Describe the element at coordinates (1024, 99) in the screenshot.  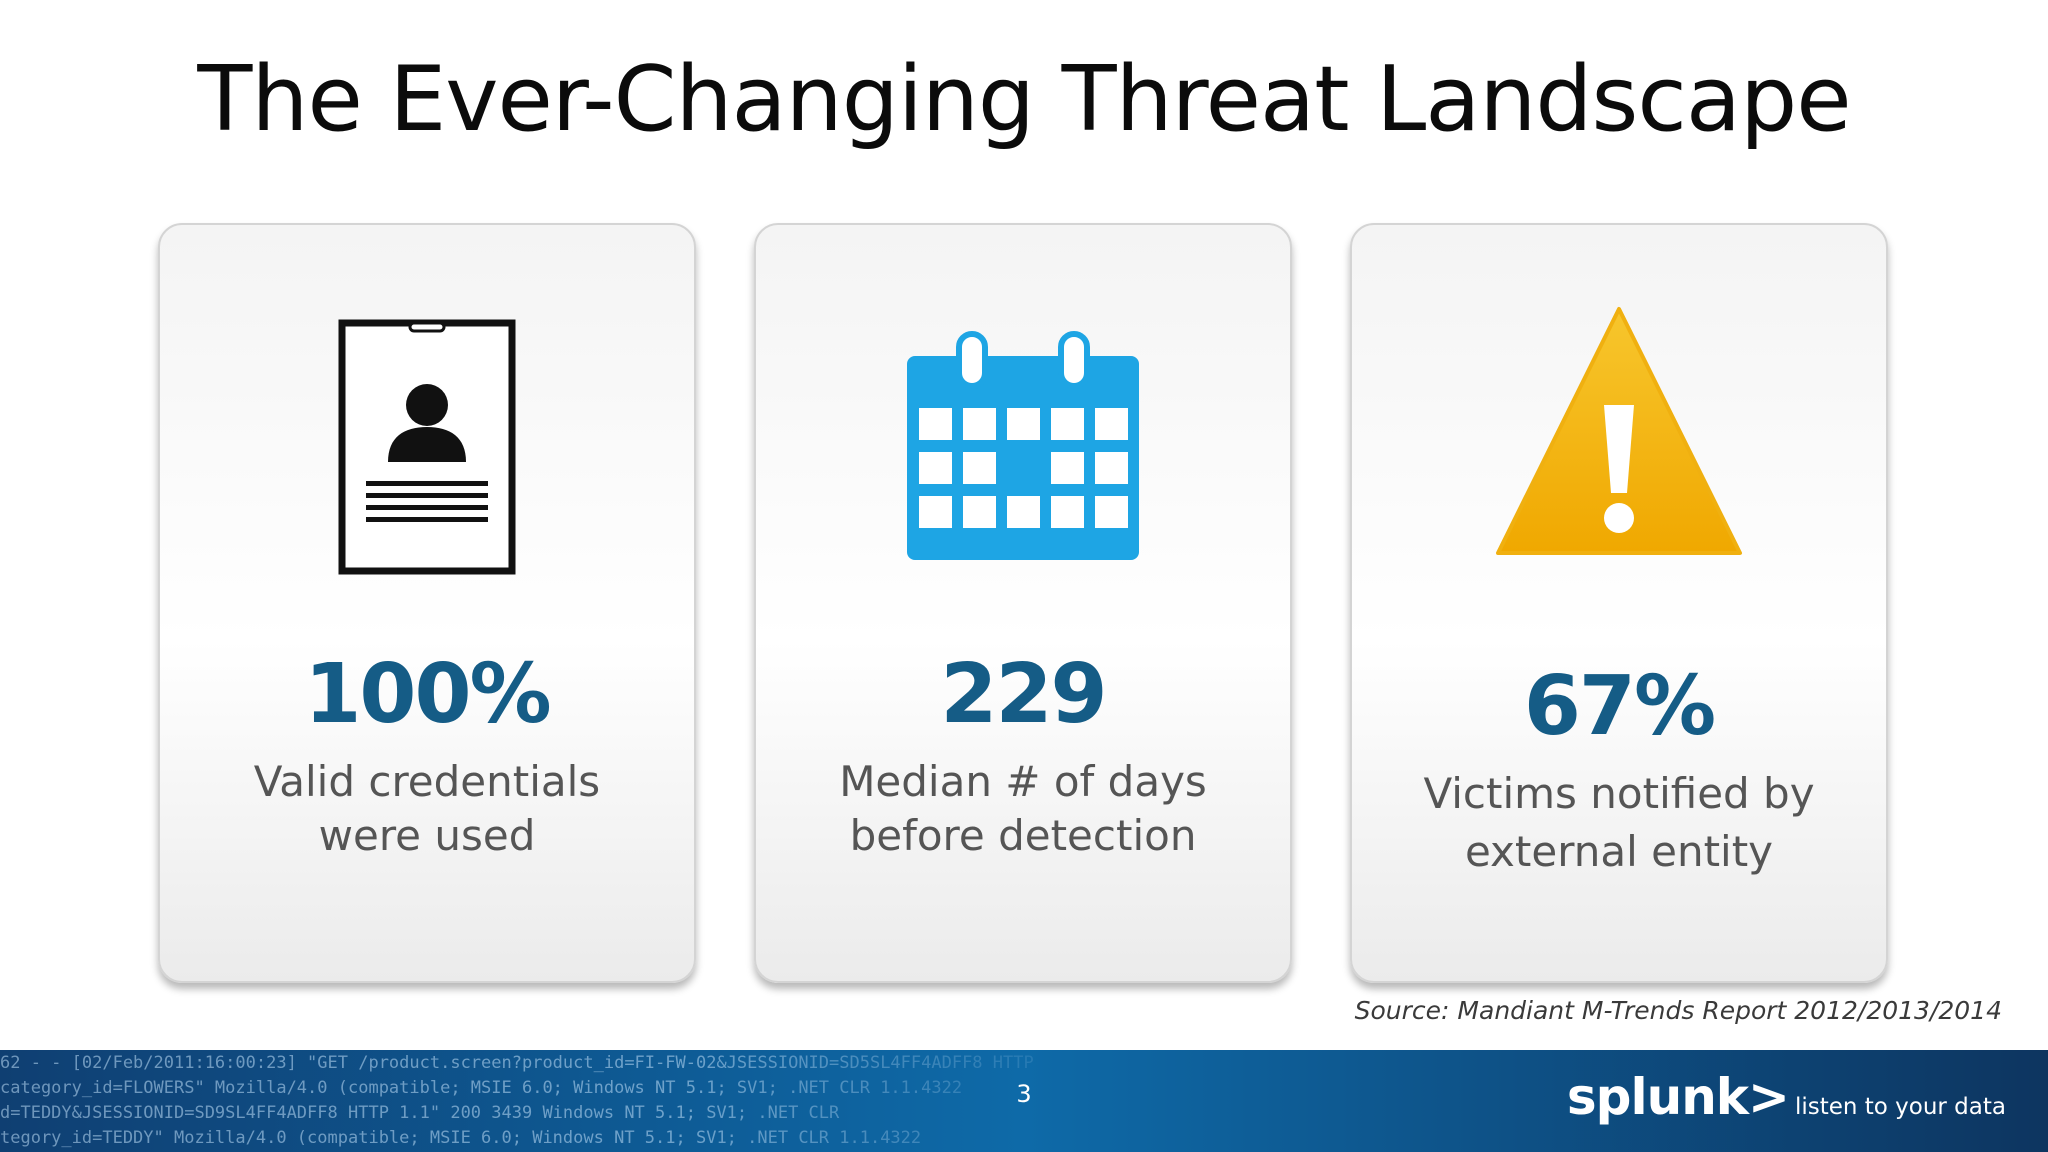
I see `slide-title: The Ever-Changing Threat Landscape` at that location.